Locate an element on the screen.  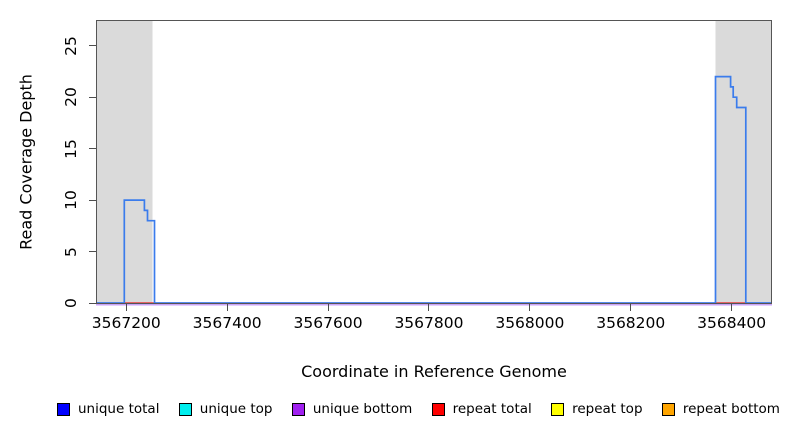
x-tick-label: 3567200 is located at coordinates (126, 323).